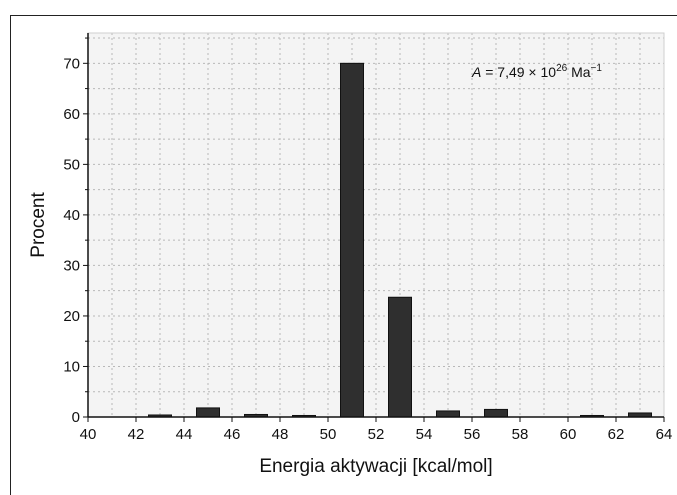 The height and width of the screenshot is (495, 677). I want to click on y-tick-labels: 0 10 20 30 40 50 60 70, so click(71, 240).